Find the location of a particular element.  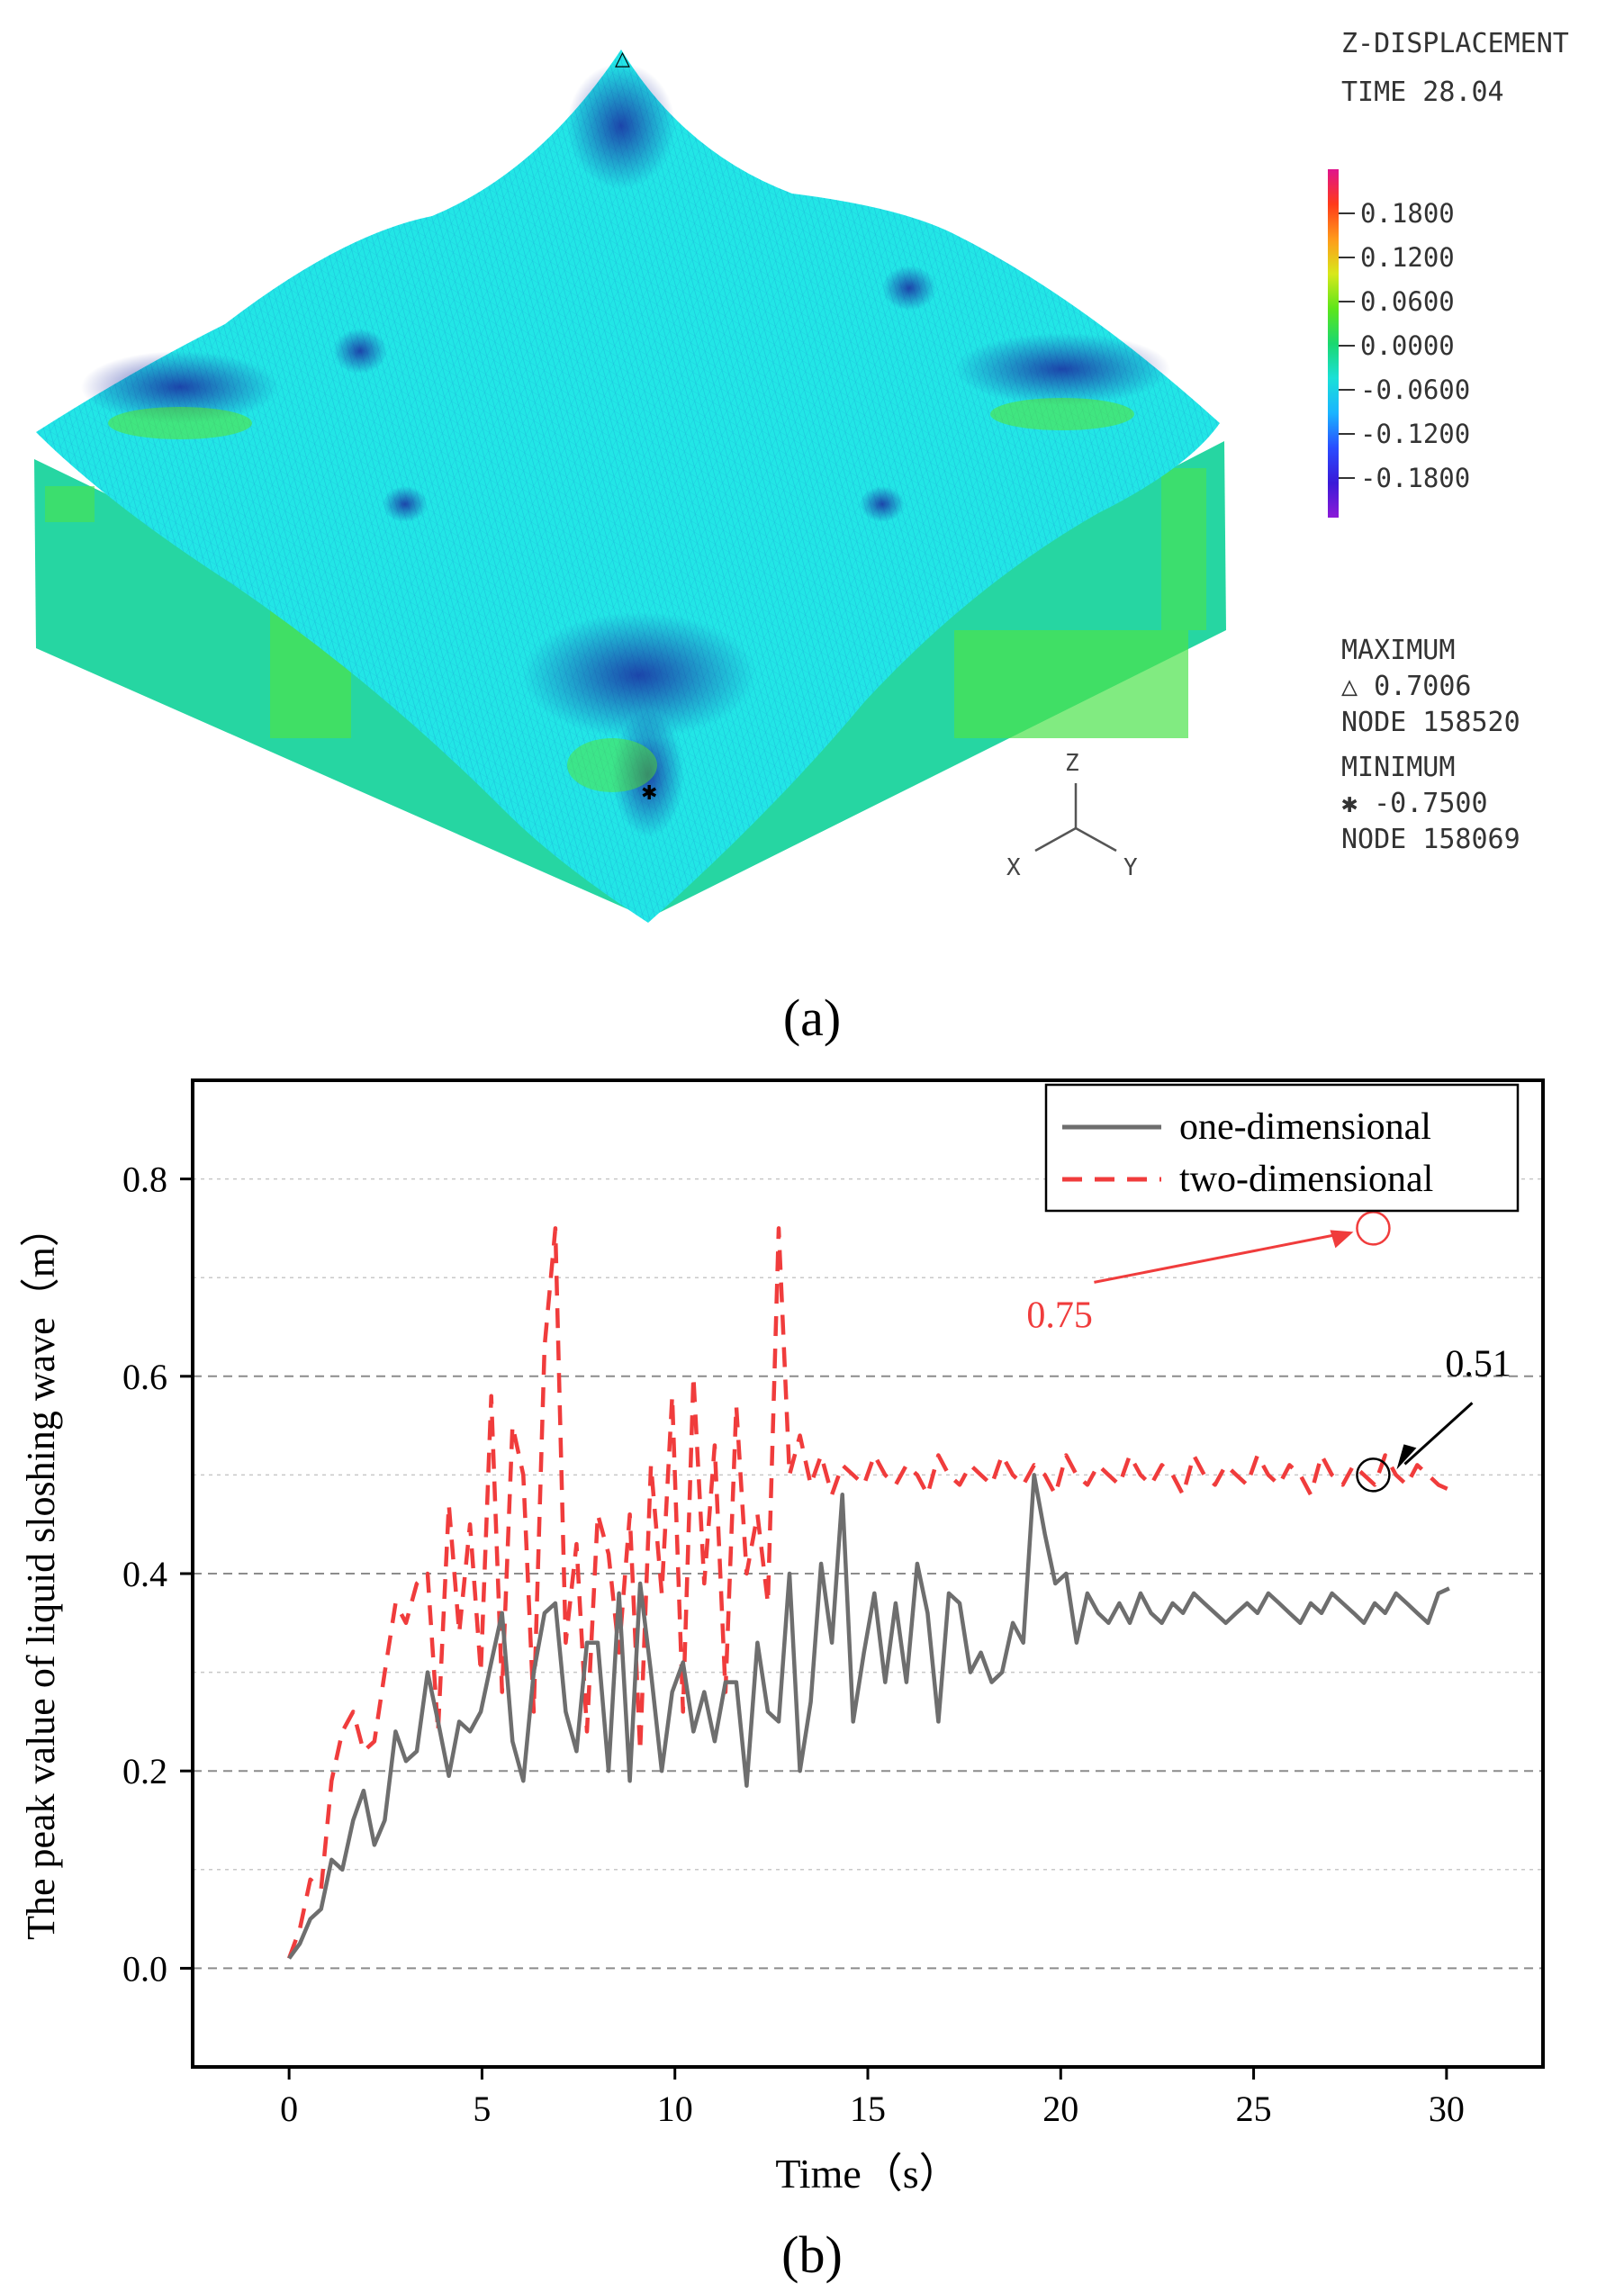

colorbar-tick-label: 0.0600 is located at coordinates (1407, 301).